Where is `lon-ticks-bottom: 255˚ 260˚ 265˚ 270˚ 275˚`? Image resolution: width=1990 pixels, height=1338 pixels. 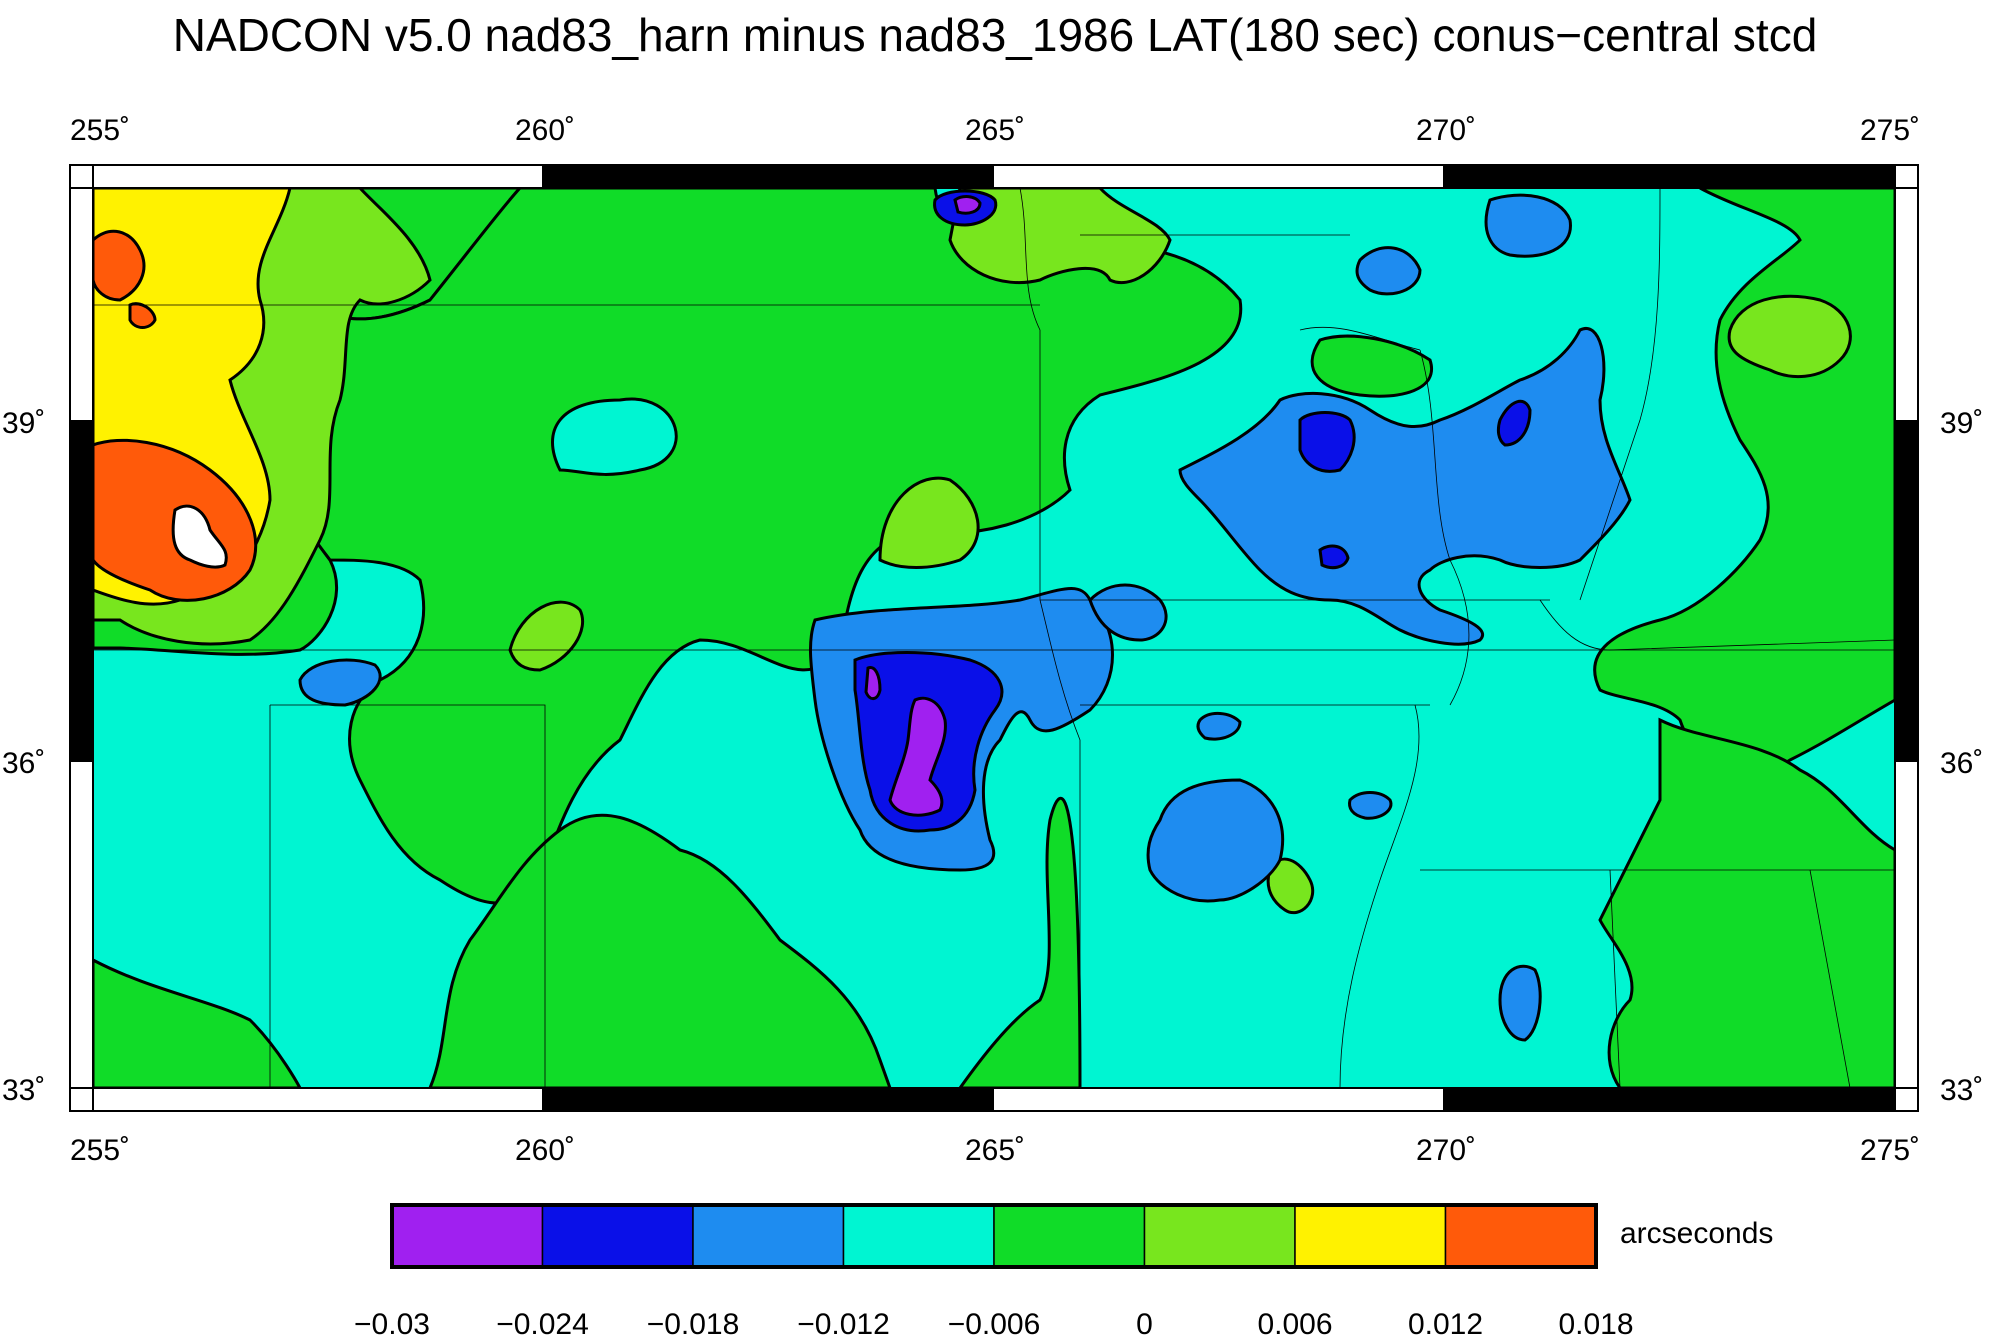
lon-ticks-bottom: 255˚ 260˚ 265˚ 270˚ 275˚ is located at coordinates (995, 1150).